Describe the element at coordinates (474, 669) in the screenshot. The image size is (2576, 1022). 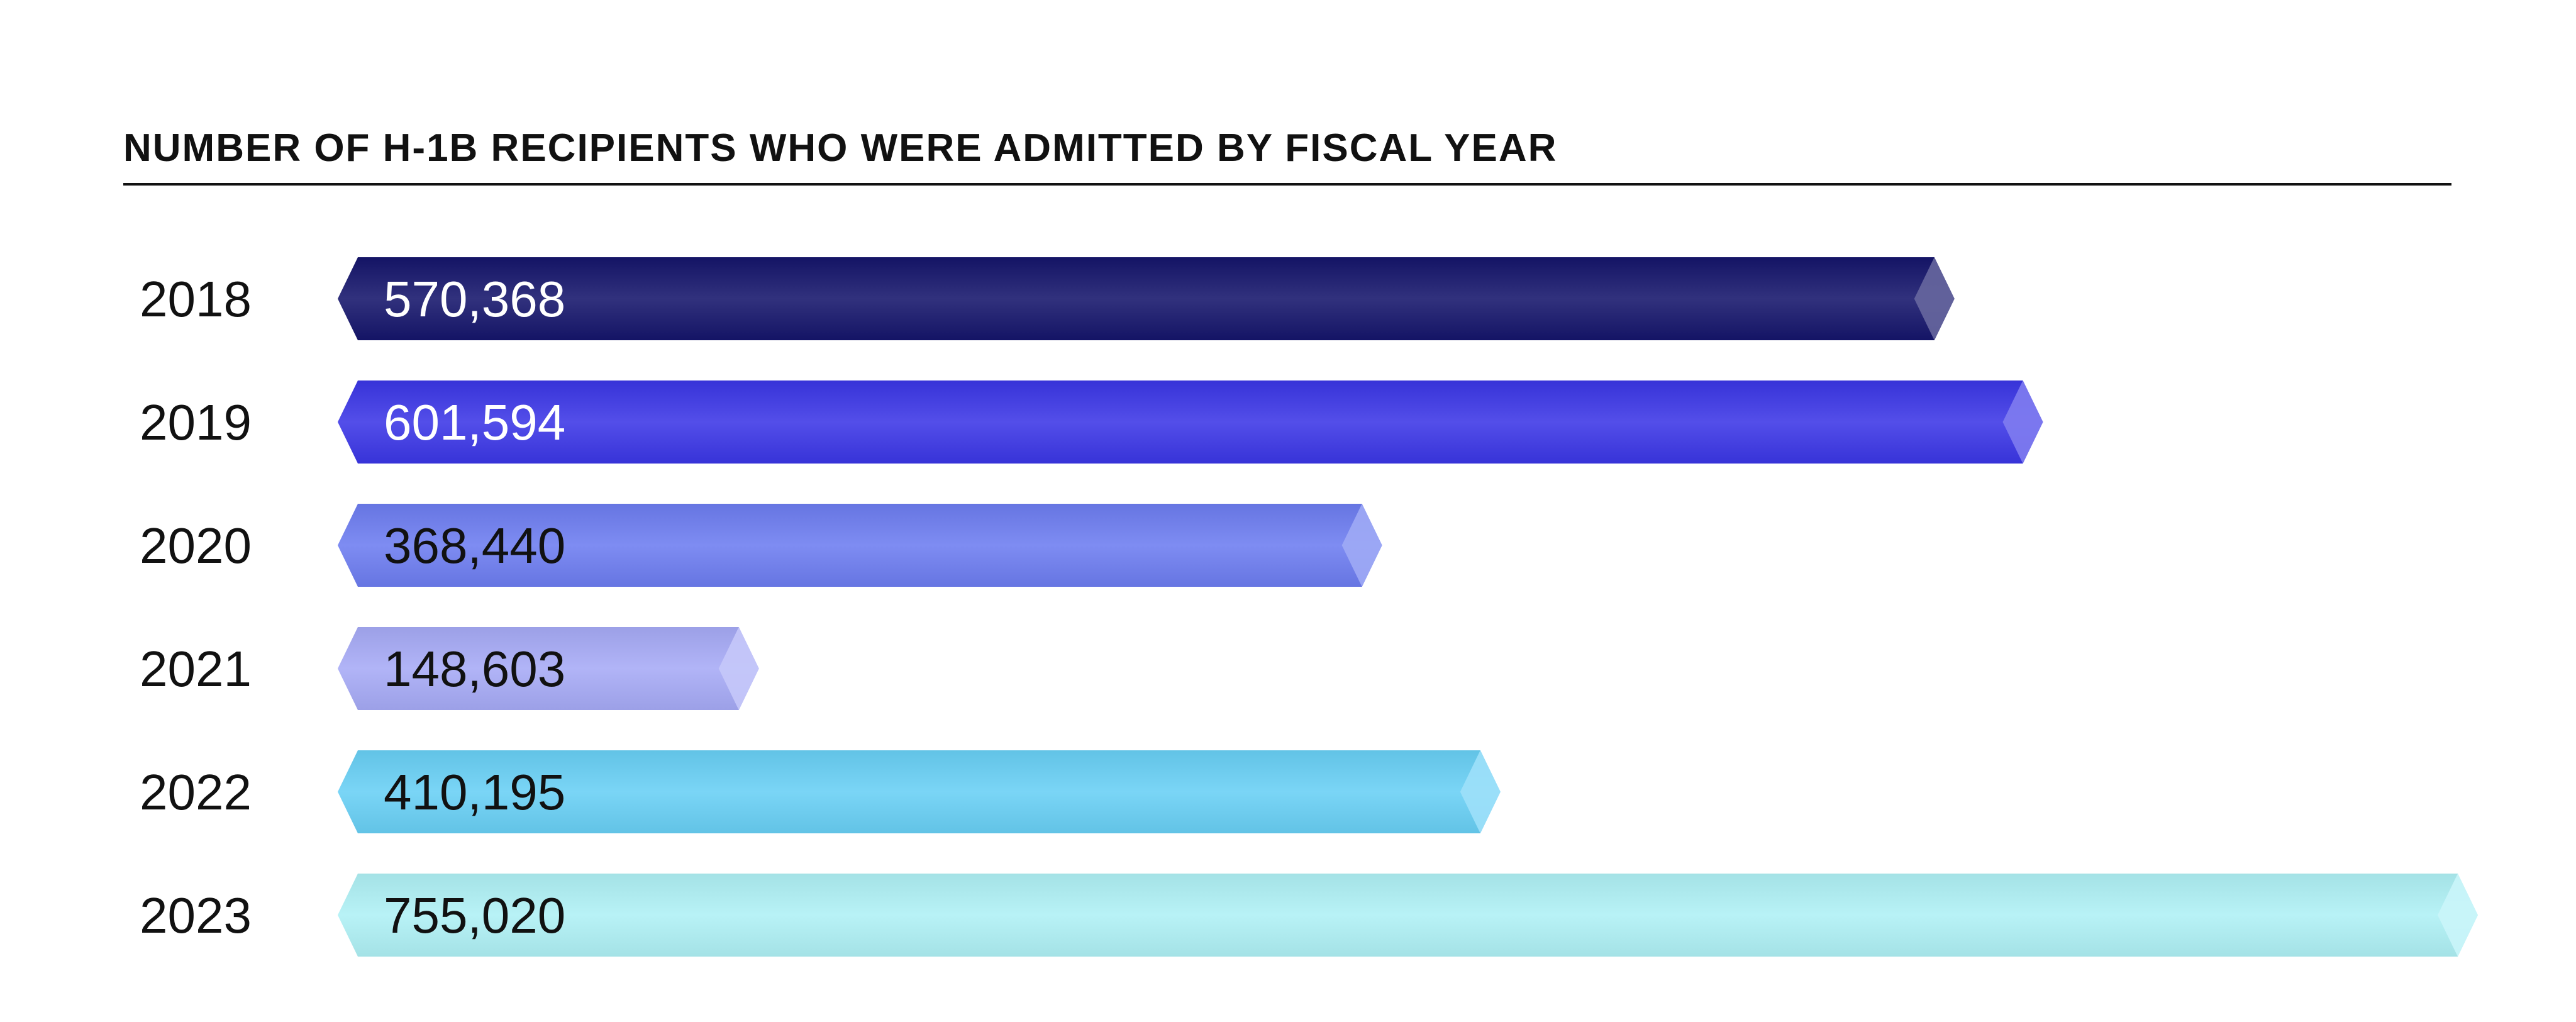
I see `value-label-2021: 148,603` at that location.